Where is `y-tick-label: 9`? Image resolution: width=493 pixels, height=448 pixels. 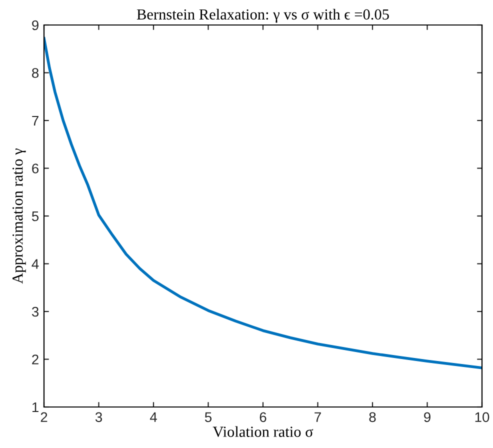 y-tick-label: 9 is located at coordinates (35, 25).